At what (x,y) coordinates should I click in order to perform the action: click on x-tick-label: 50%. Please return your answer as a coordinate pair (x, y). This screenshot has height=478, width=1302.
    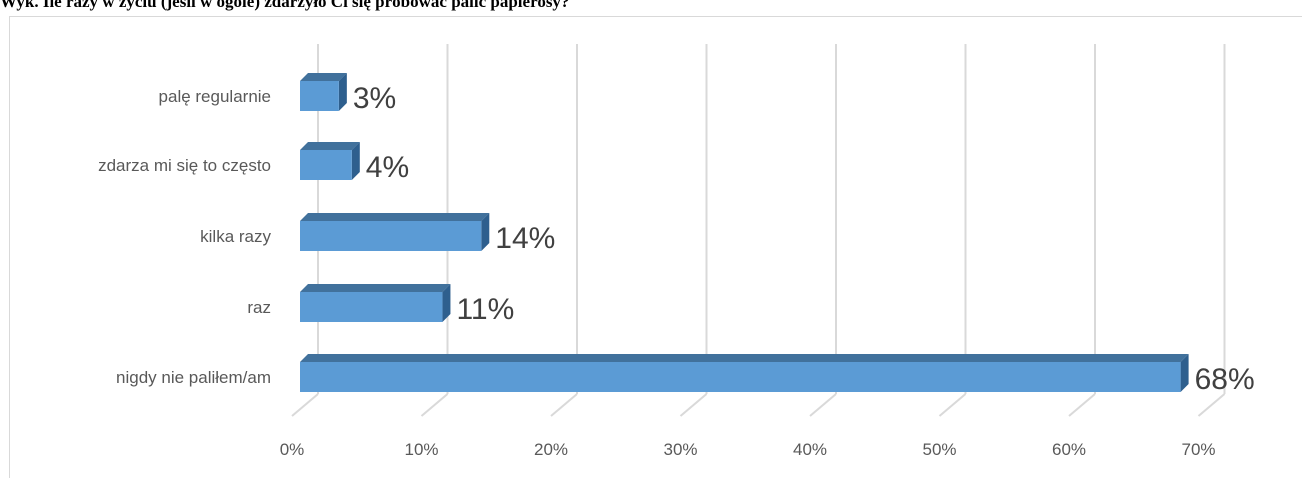
    Looking at the image, I should click on (939, 449).